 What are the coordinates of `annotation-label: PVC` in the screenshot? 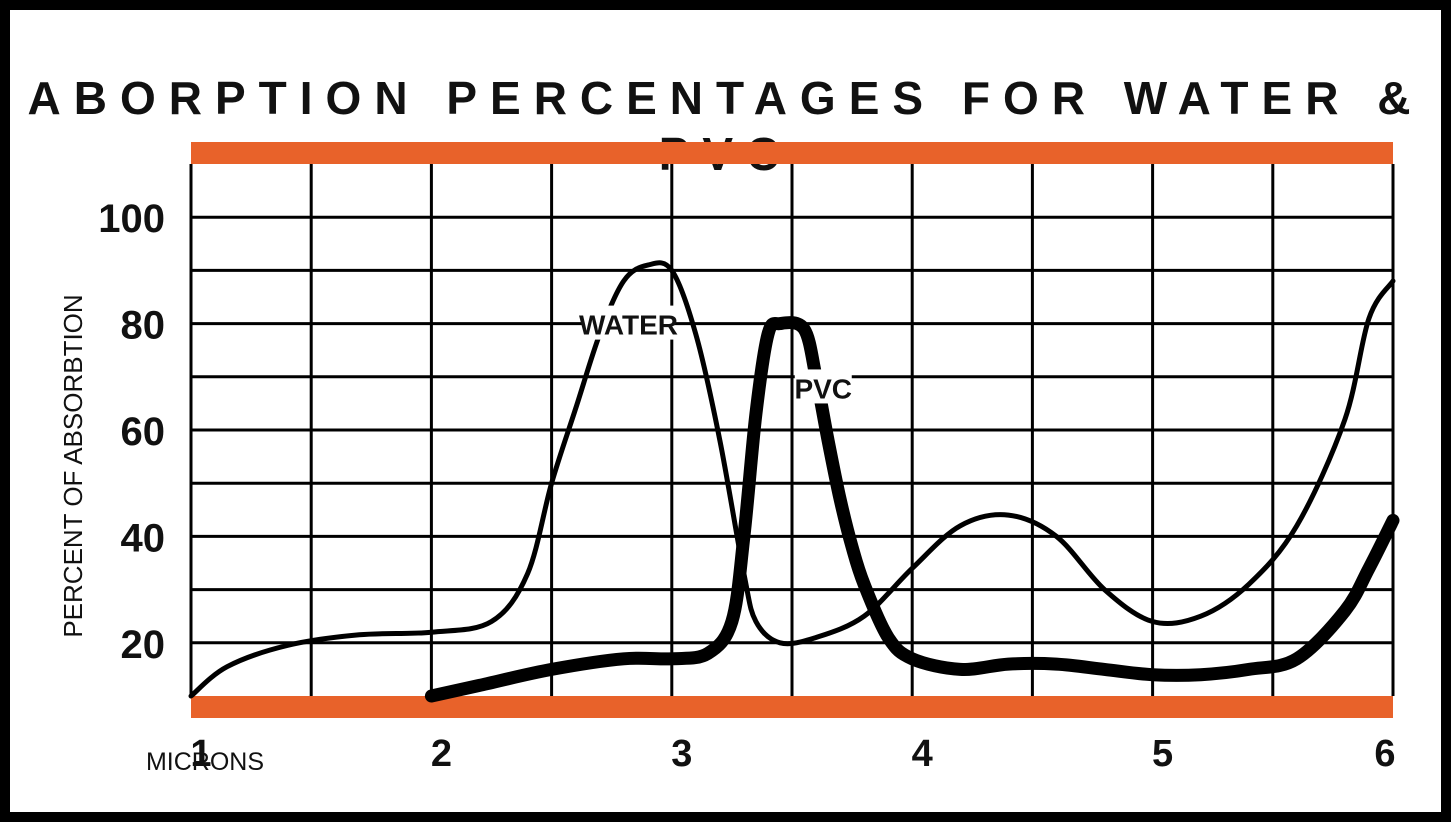 It's located at (823, 388).